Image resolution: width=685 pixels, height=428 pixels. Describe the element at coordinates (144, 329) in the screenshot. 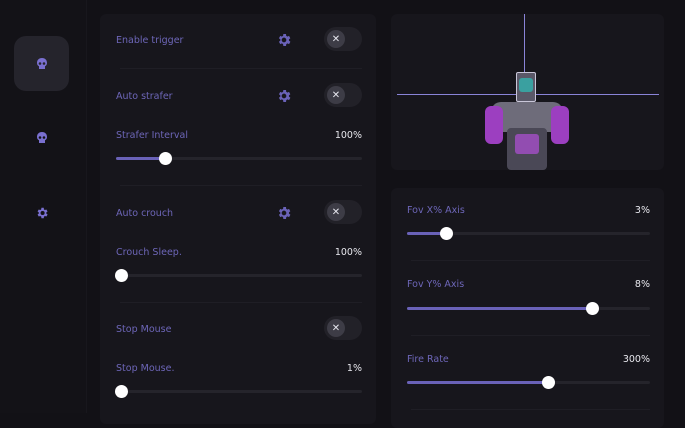

I see `stop-mouse-label: Stop Mouse` at that location.